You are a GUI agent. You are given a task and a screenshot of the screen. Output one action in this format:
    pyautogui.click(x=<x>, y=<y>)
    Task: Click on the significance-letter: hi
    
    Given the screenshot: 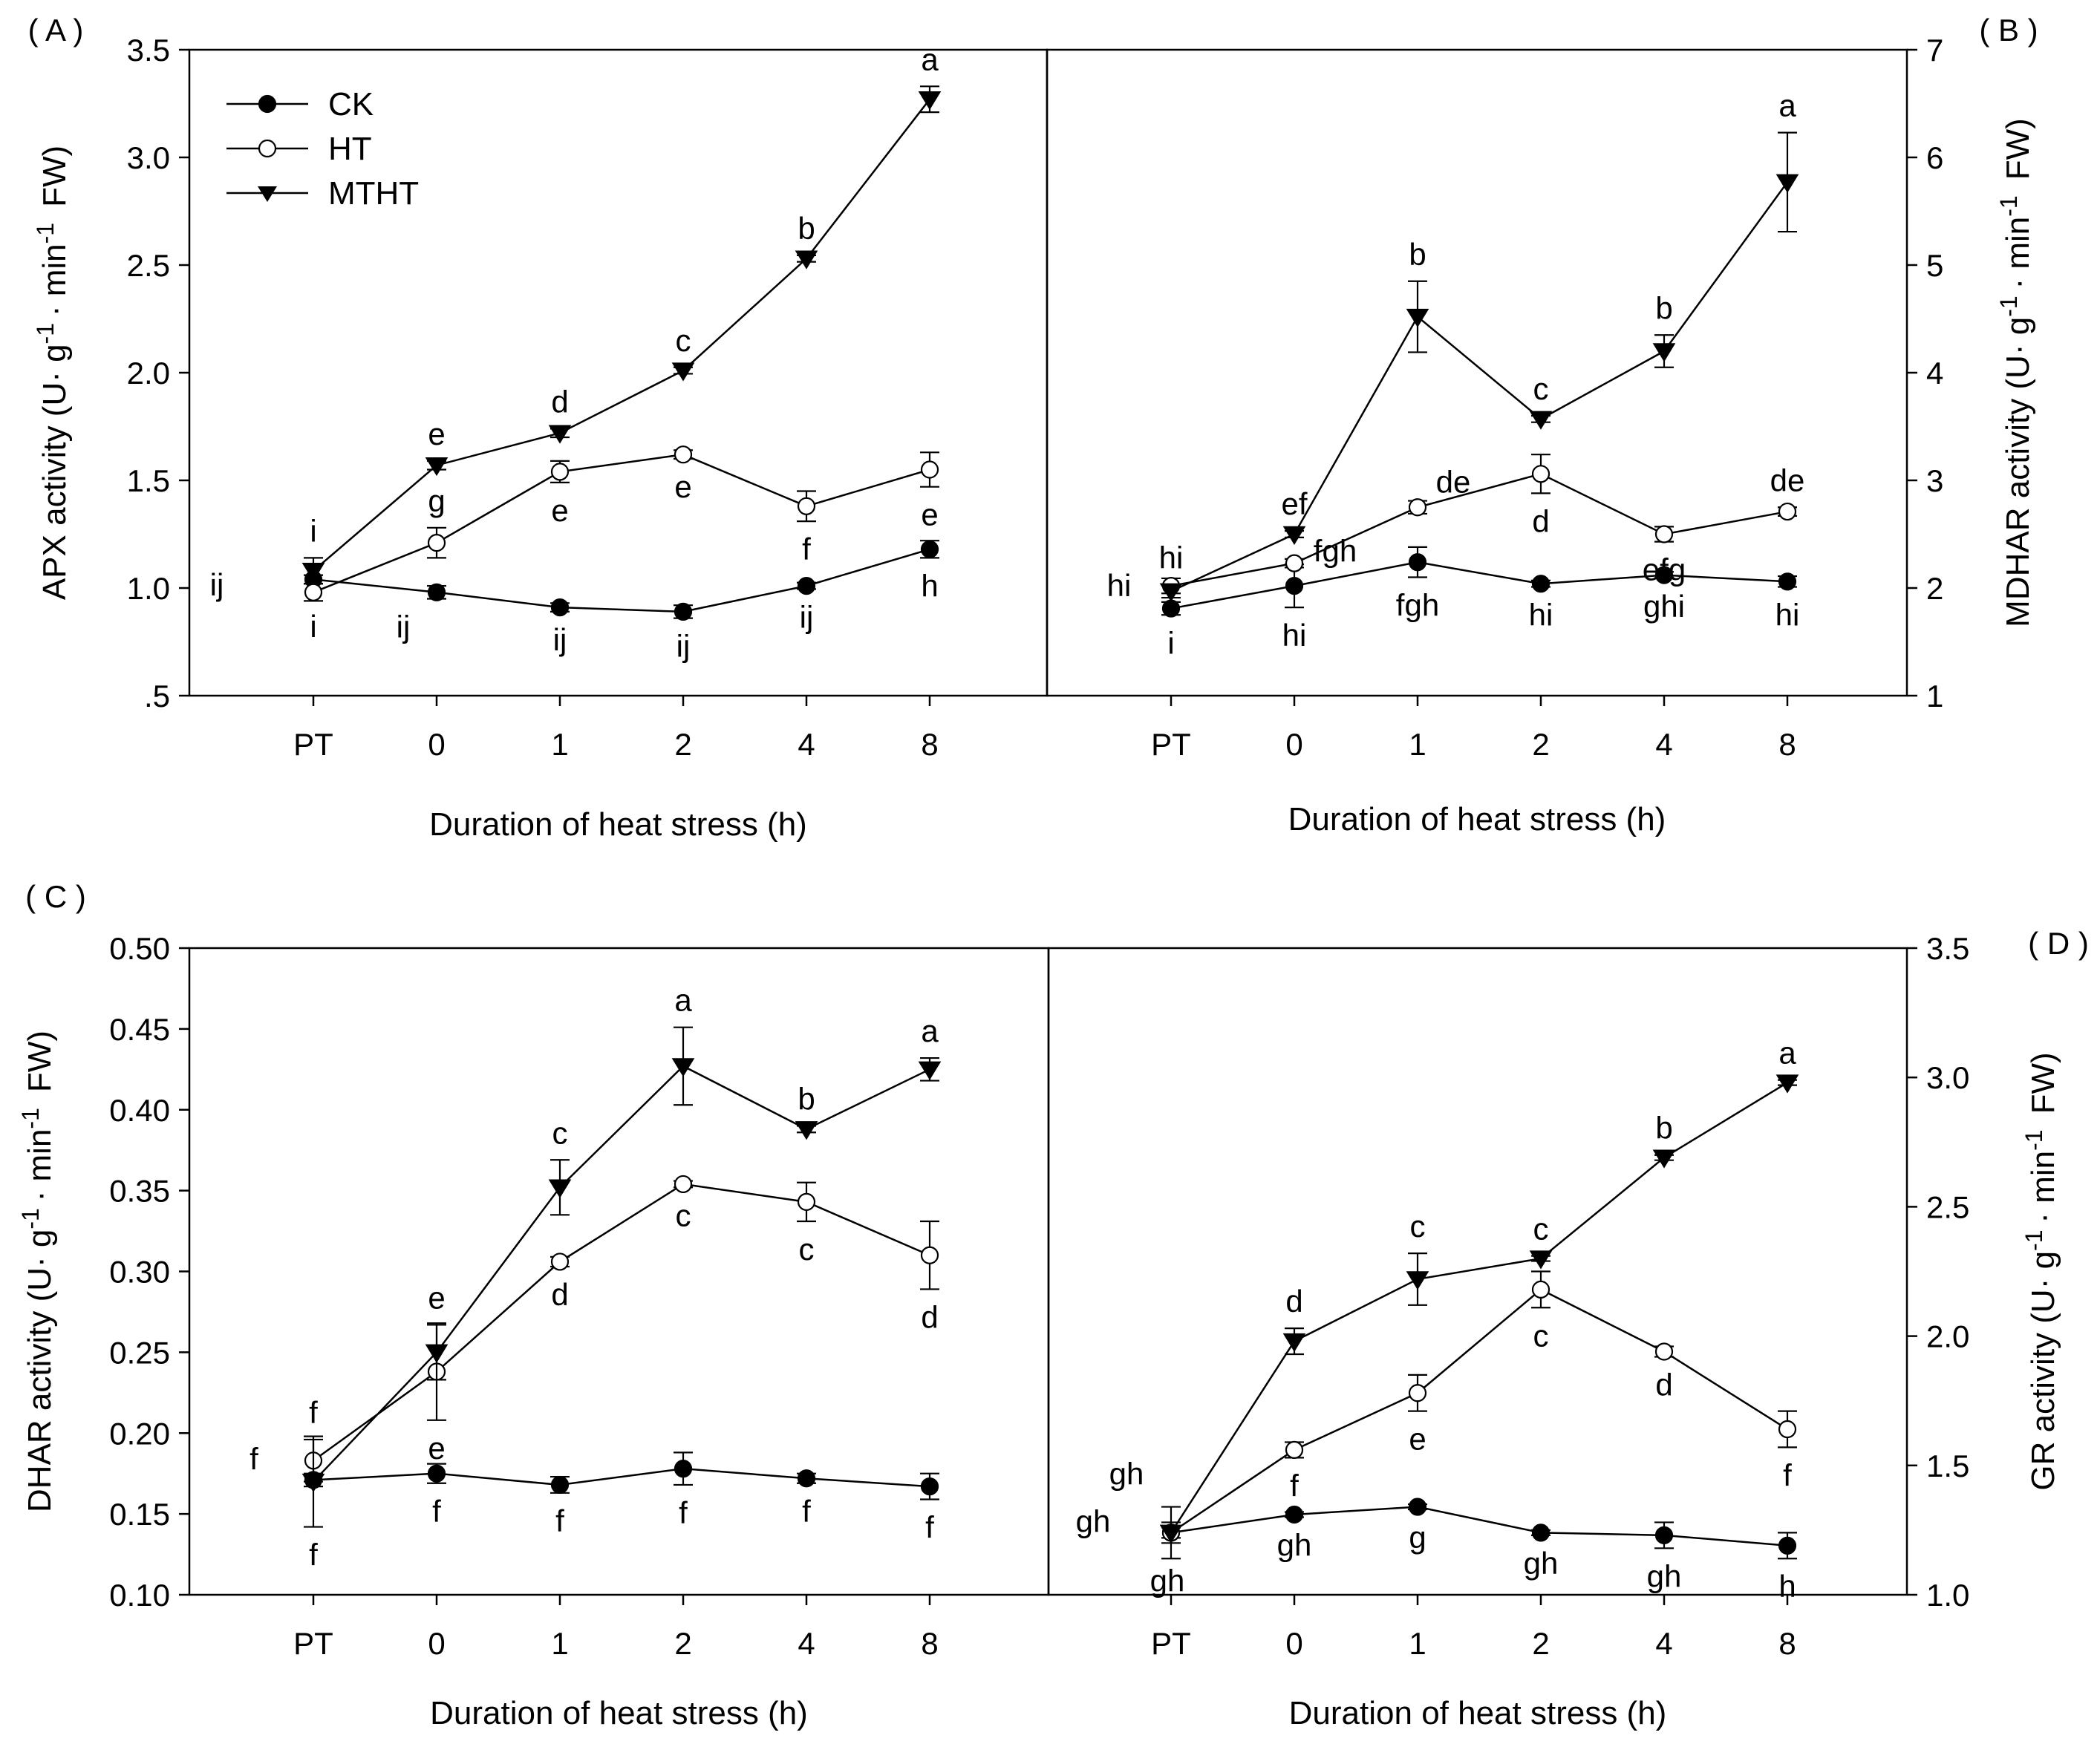 What is the action you would take?
    pyautogui.click(x=1119, y=585)
    